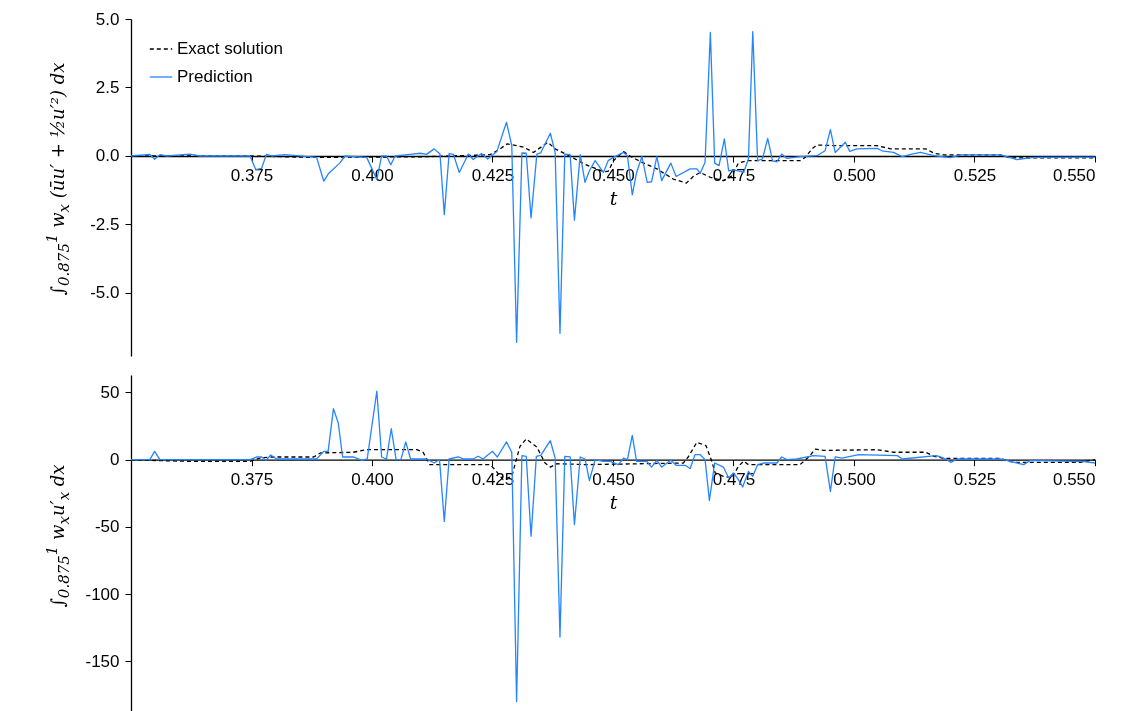 The width and height of the screenshot is (1128, 711). Describe the element at coordinates (613, 480) in the screenshot. I see `x-tick-label: 0.450` at that location.